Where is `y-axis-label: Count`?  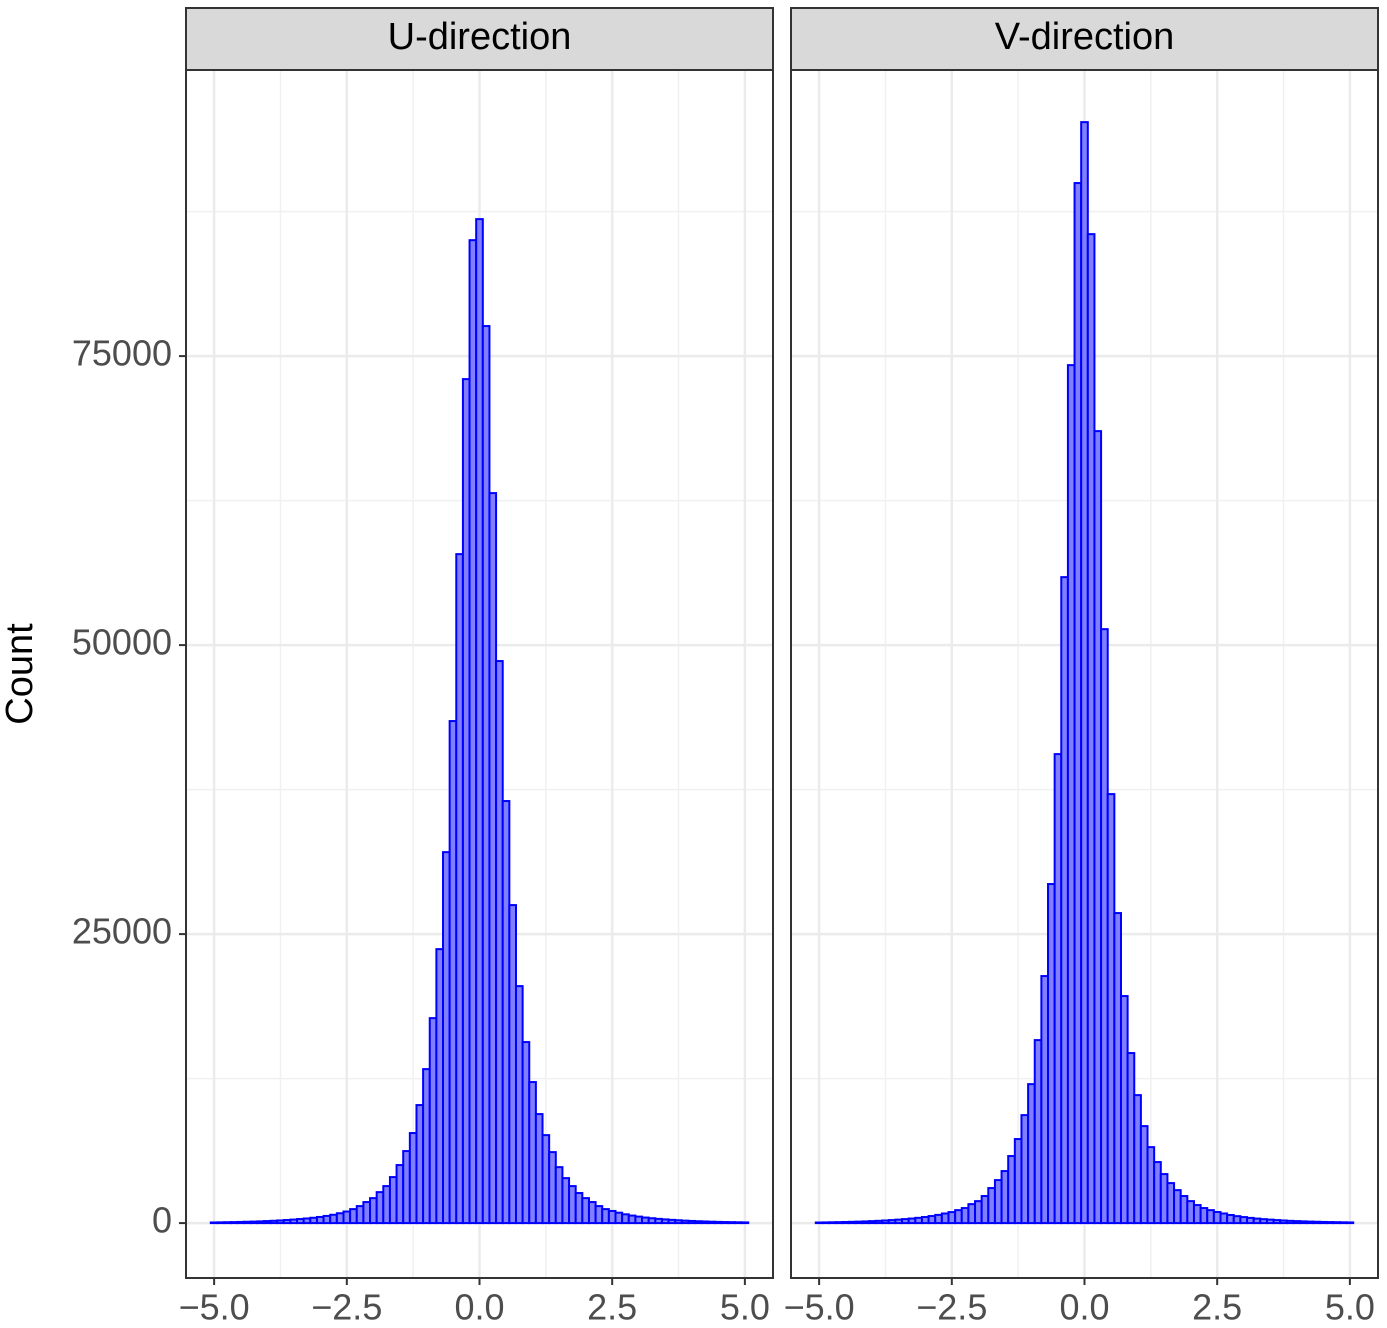
y-axis-label: Count is located at coordinates (20, 674).